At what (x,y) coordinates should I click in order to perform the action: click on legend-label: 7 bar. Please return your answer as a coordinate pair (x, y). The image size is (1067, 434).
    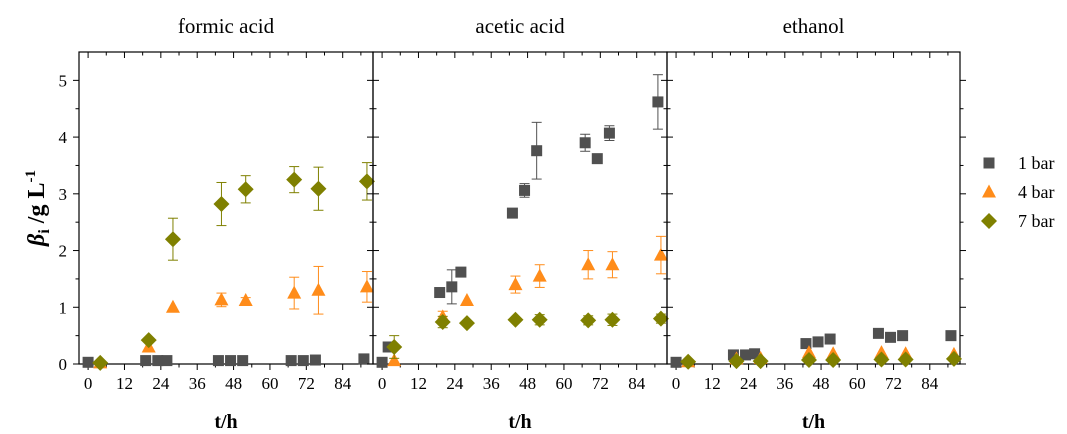
    Looking at the image, I should click on (1036, 221).